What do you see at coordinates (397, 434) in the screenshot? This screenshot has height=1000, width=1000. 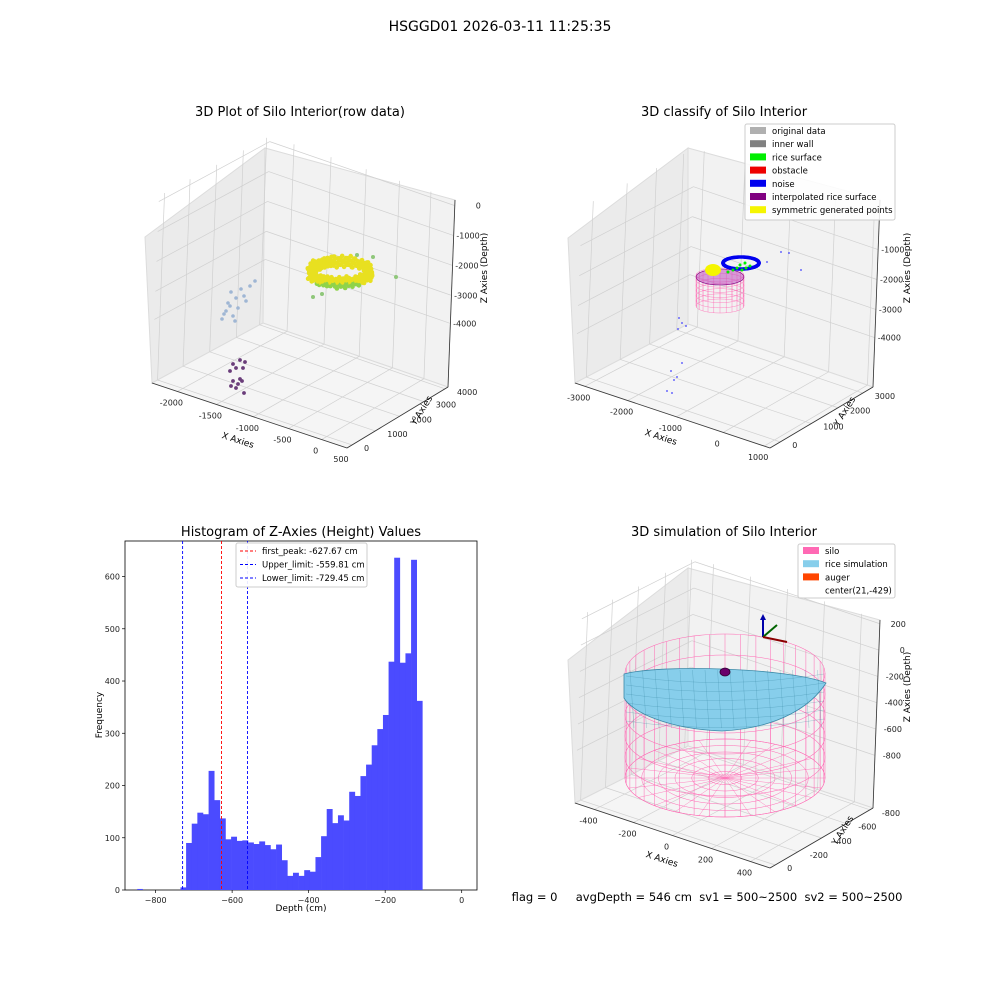 I see `y-tick-label: 1000` at bounding box center [397, 434].